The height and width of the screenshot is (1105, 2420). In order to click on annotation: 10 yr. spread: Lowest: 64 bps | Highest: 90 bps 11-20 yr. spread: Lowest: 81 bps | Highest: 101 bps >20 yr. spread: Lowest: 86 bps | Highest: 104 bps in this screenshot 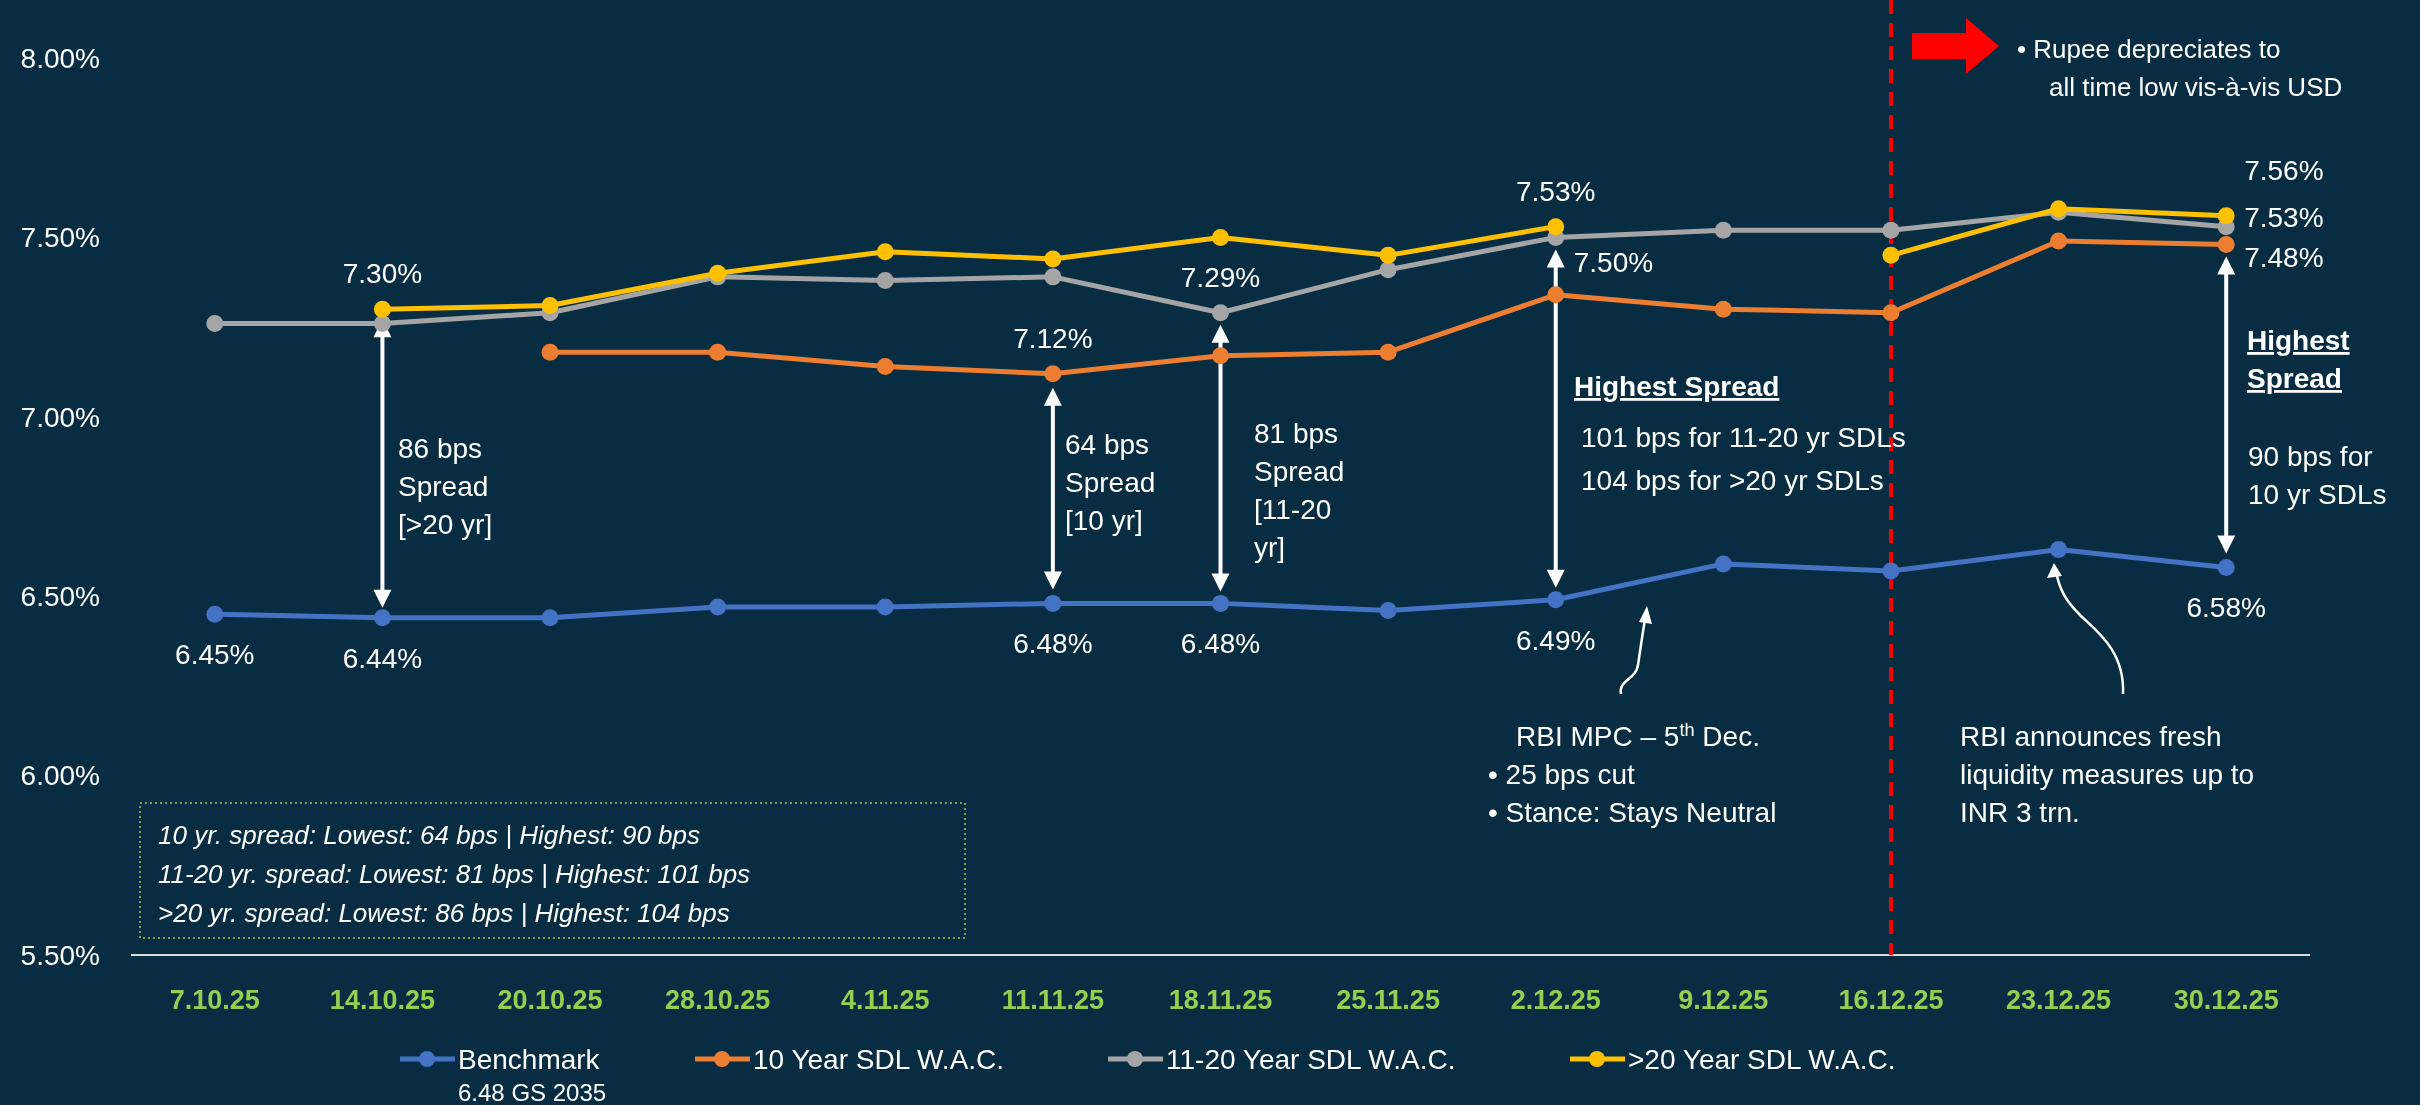, I will do `click(454, 874)`.